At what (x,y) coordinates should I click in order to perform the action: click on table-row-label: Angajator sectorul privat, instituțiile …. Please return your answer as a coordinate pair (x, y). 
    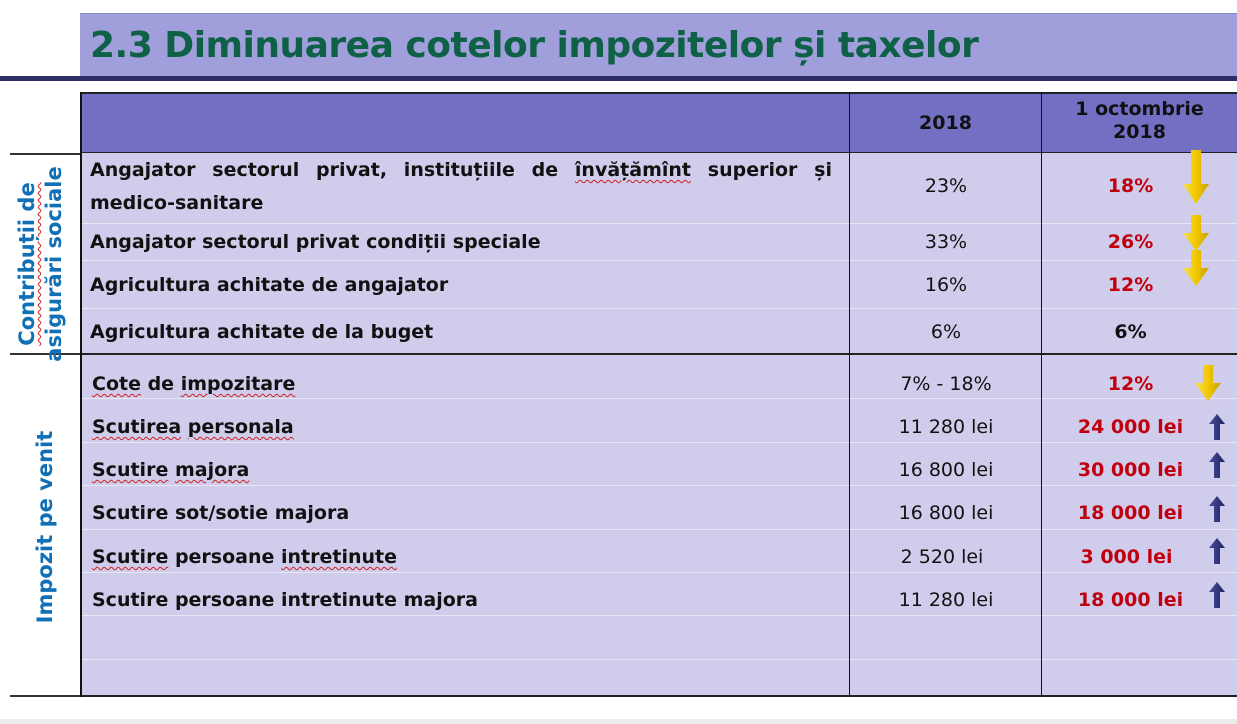
    Looking at the image, I should click on (461, 186).